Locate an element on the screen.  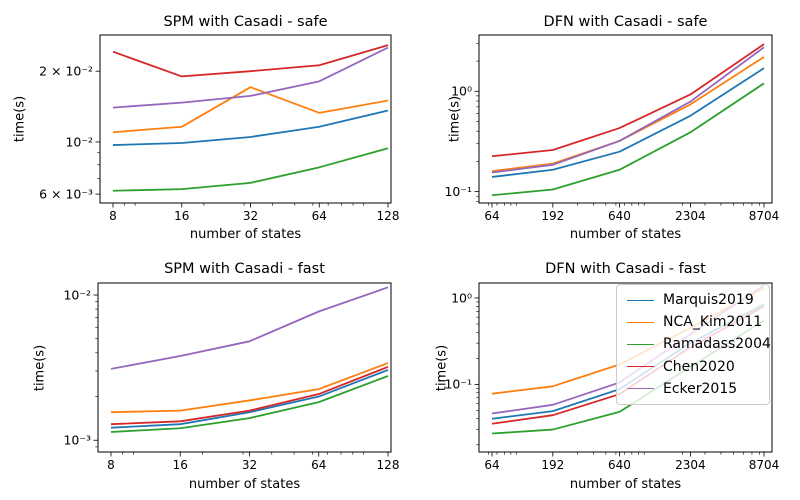
y-tick-label: 6 × 10⁻³ is located at coordinates (66, 193).